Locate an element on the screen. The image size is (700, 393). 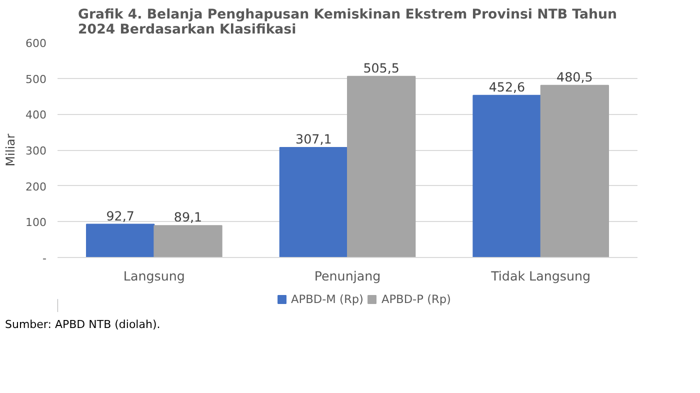
legend-label: APBD-P (Rp) is located at coordinates (416, 299).